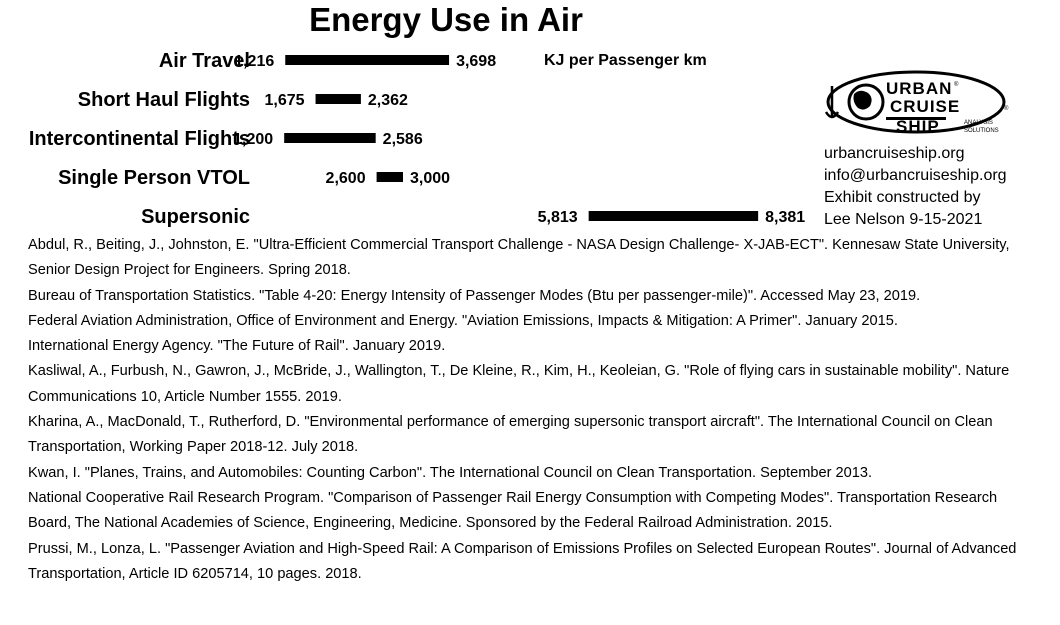 Image resolution: width=1060 pixels, height=625 pixels. Describe the element at coordinates (254, 61) in the screenshot. I see `low-value-label: 1,216` at that location.